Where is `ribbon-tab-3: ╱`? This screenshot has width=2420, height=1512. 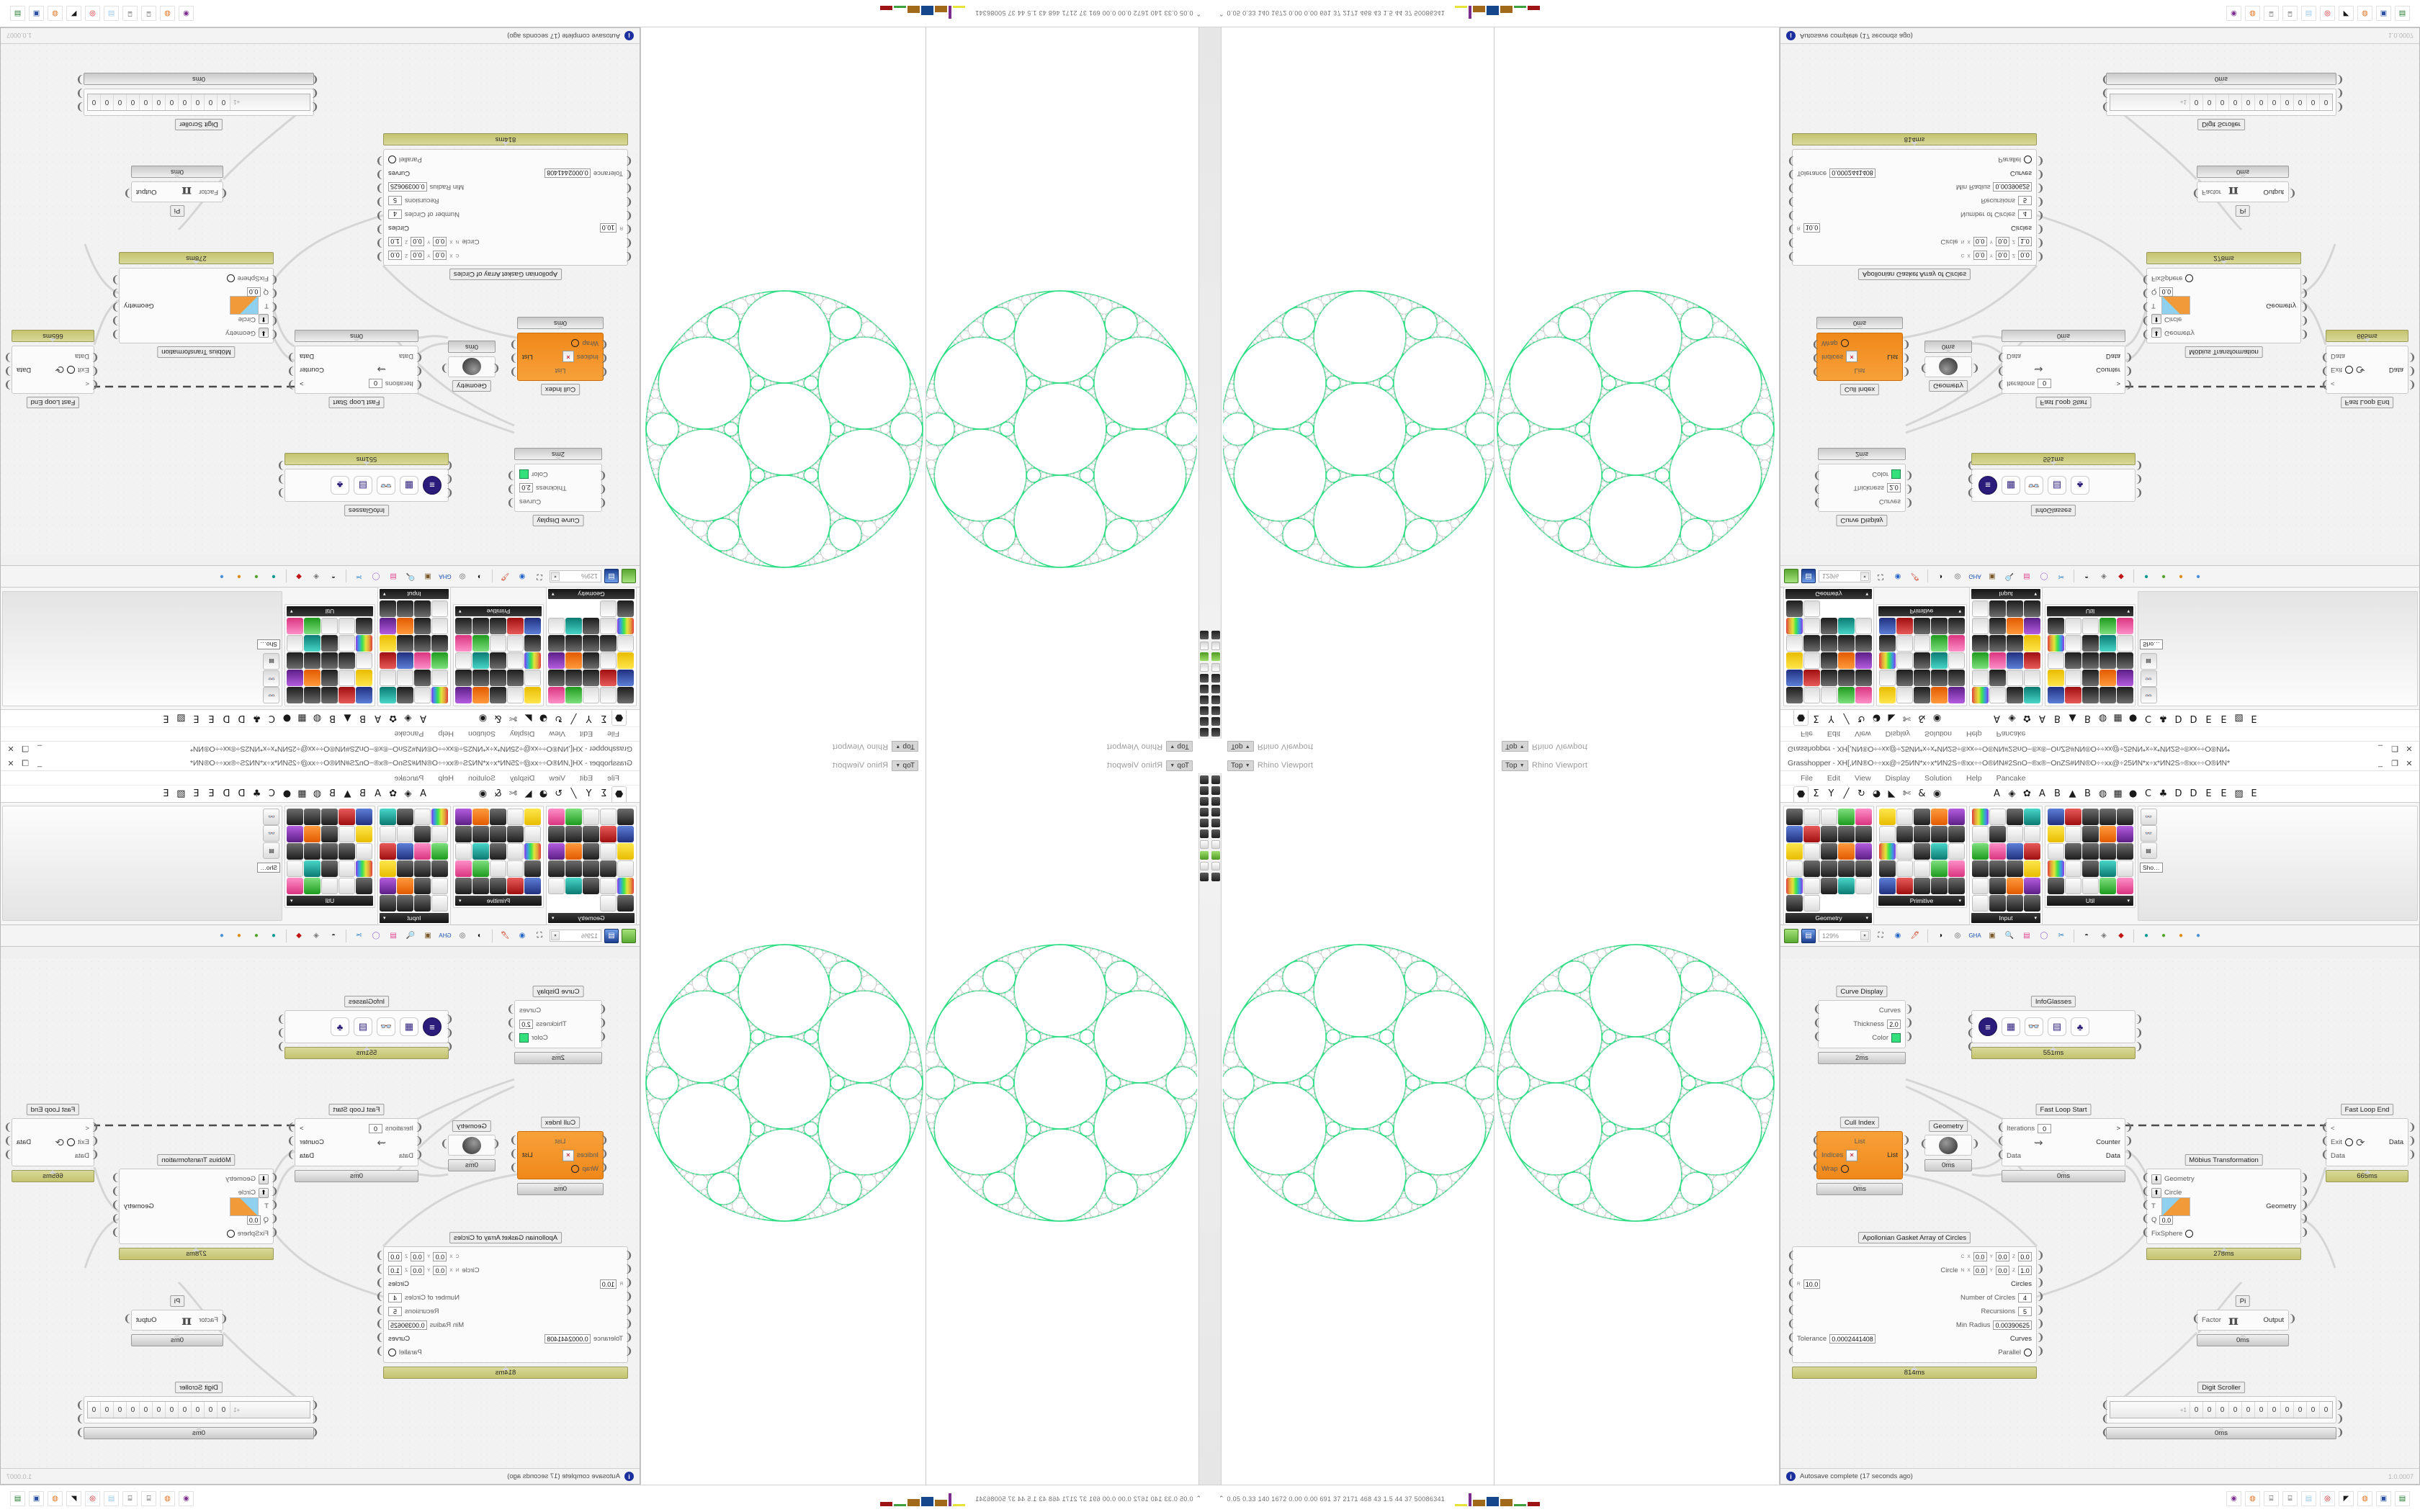
ribbon-tab-3: ╱ is located at coordinates (573, 718).